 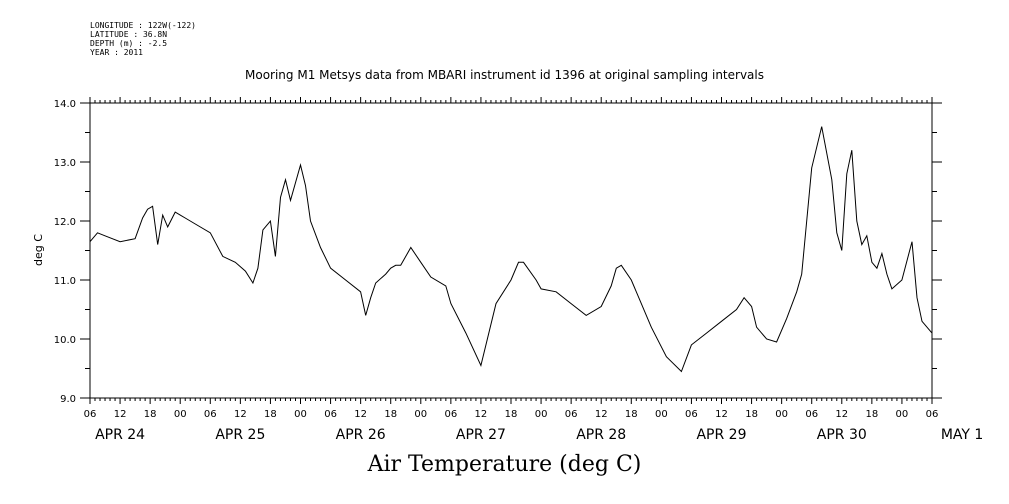 What do you see at coordinates (721, 435) in the screenshot?
I see `day-label: APR 29` at bounding box center [721, 435].